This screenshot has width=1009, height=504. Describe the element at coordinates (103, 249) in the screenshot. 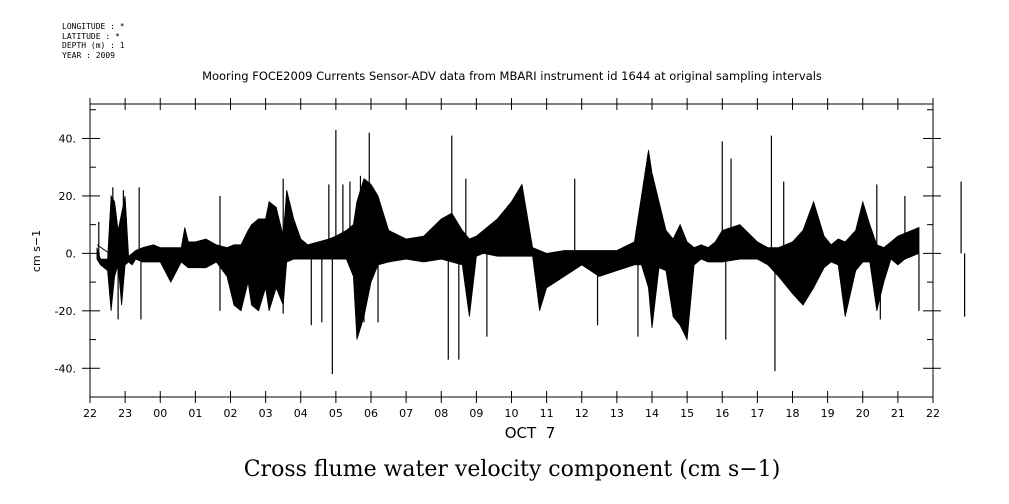

I see `velocity-start-segment` at that location.